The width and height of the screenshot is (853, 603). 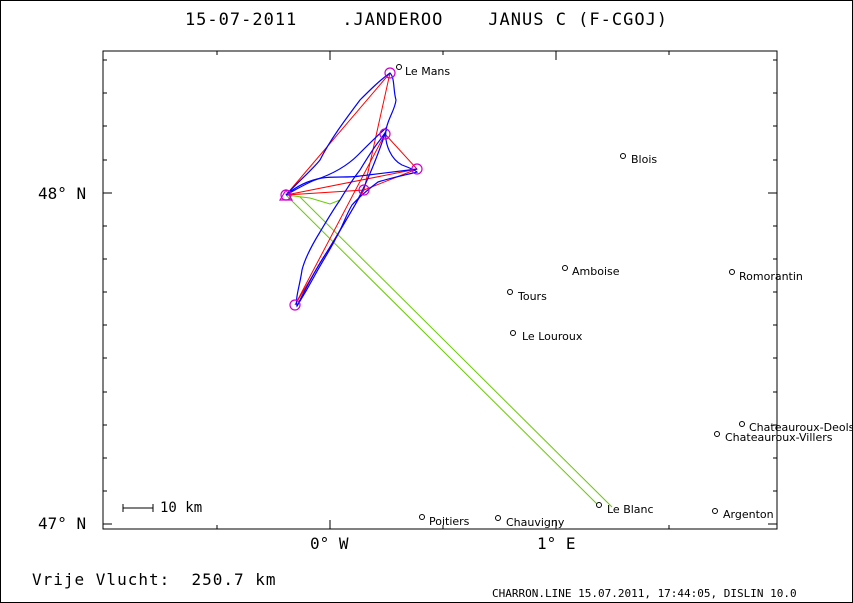 What do you see at coordinates (62, 523) in the screenshot?
I see `lat-label-47: 47° N` at bounding box center [62, 523].